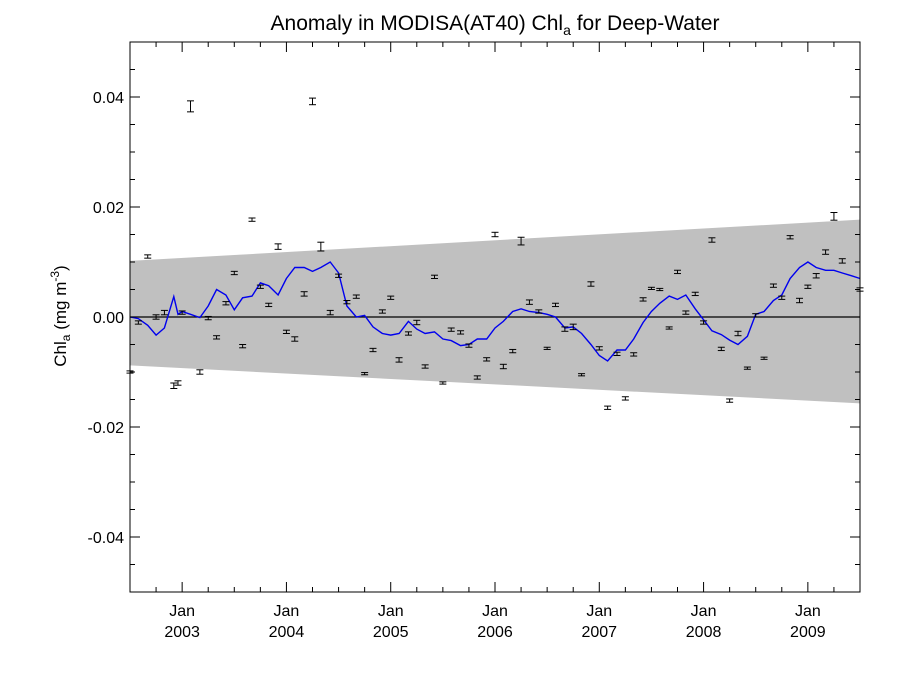 Image resolution: width=900 pixels, height=675 pixels. What do you see at coordinates (417, 23) in the screenshot?
I see `chart-title-main: Anomaly in MODISA(AT40) Chl` at bounding box center [417, 23].